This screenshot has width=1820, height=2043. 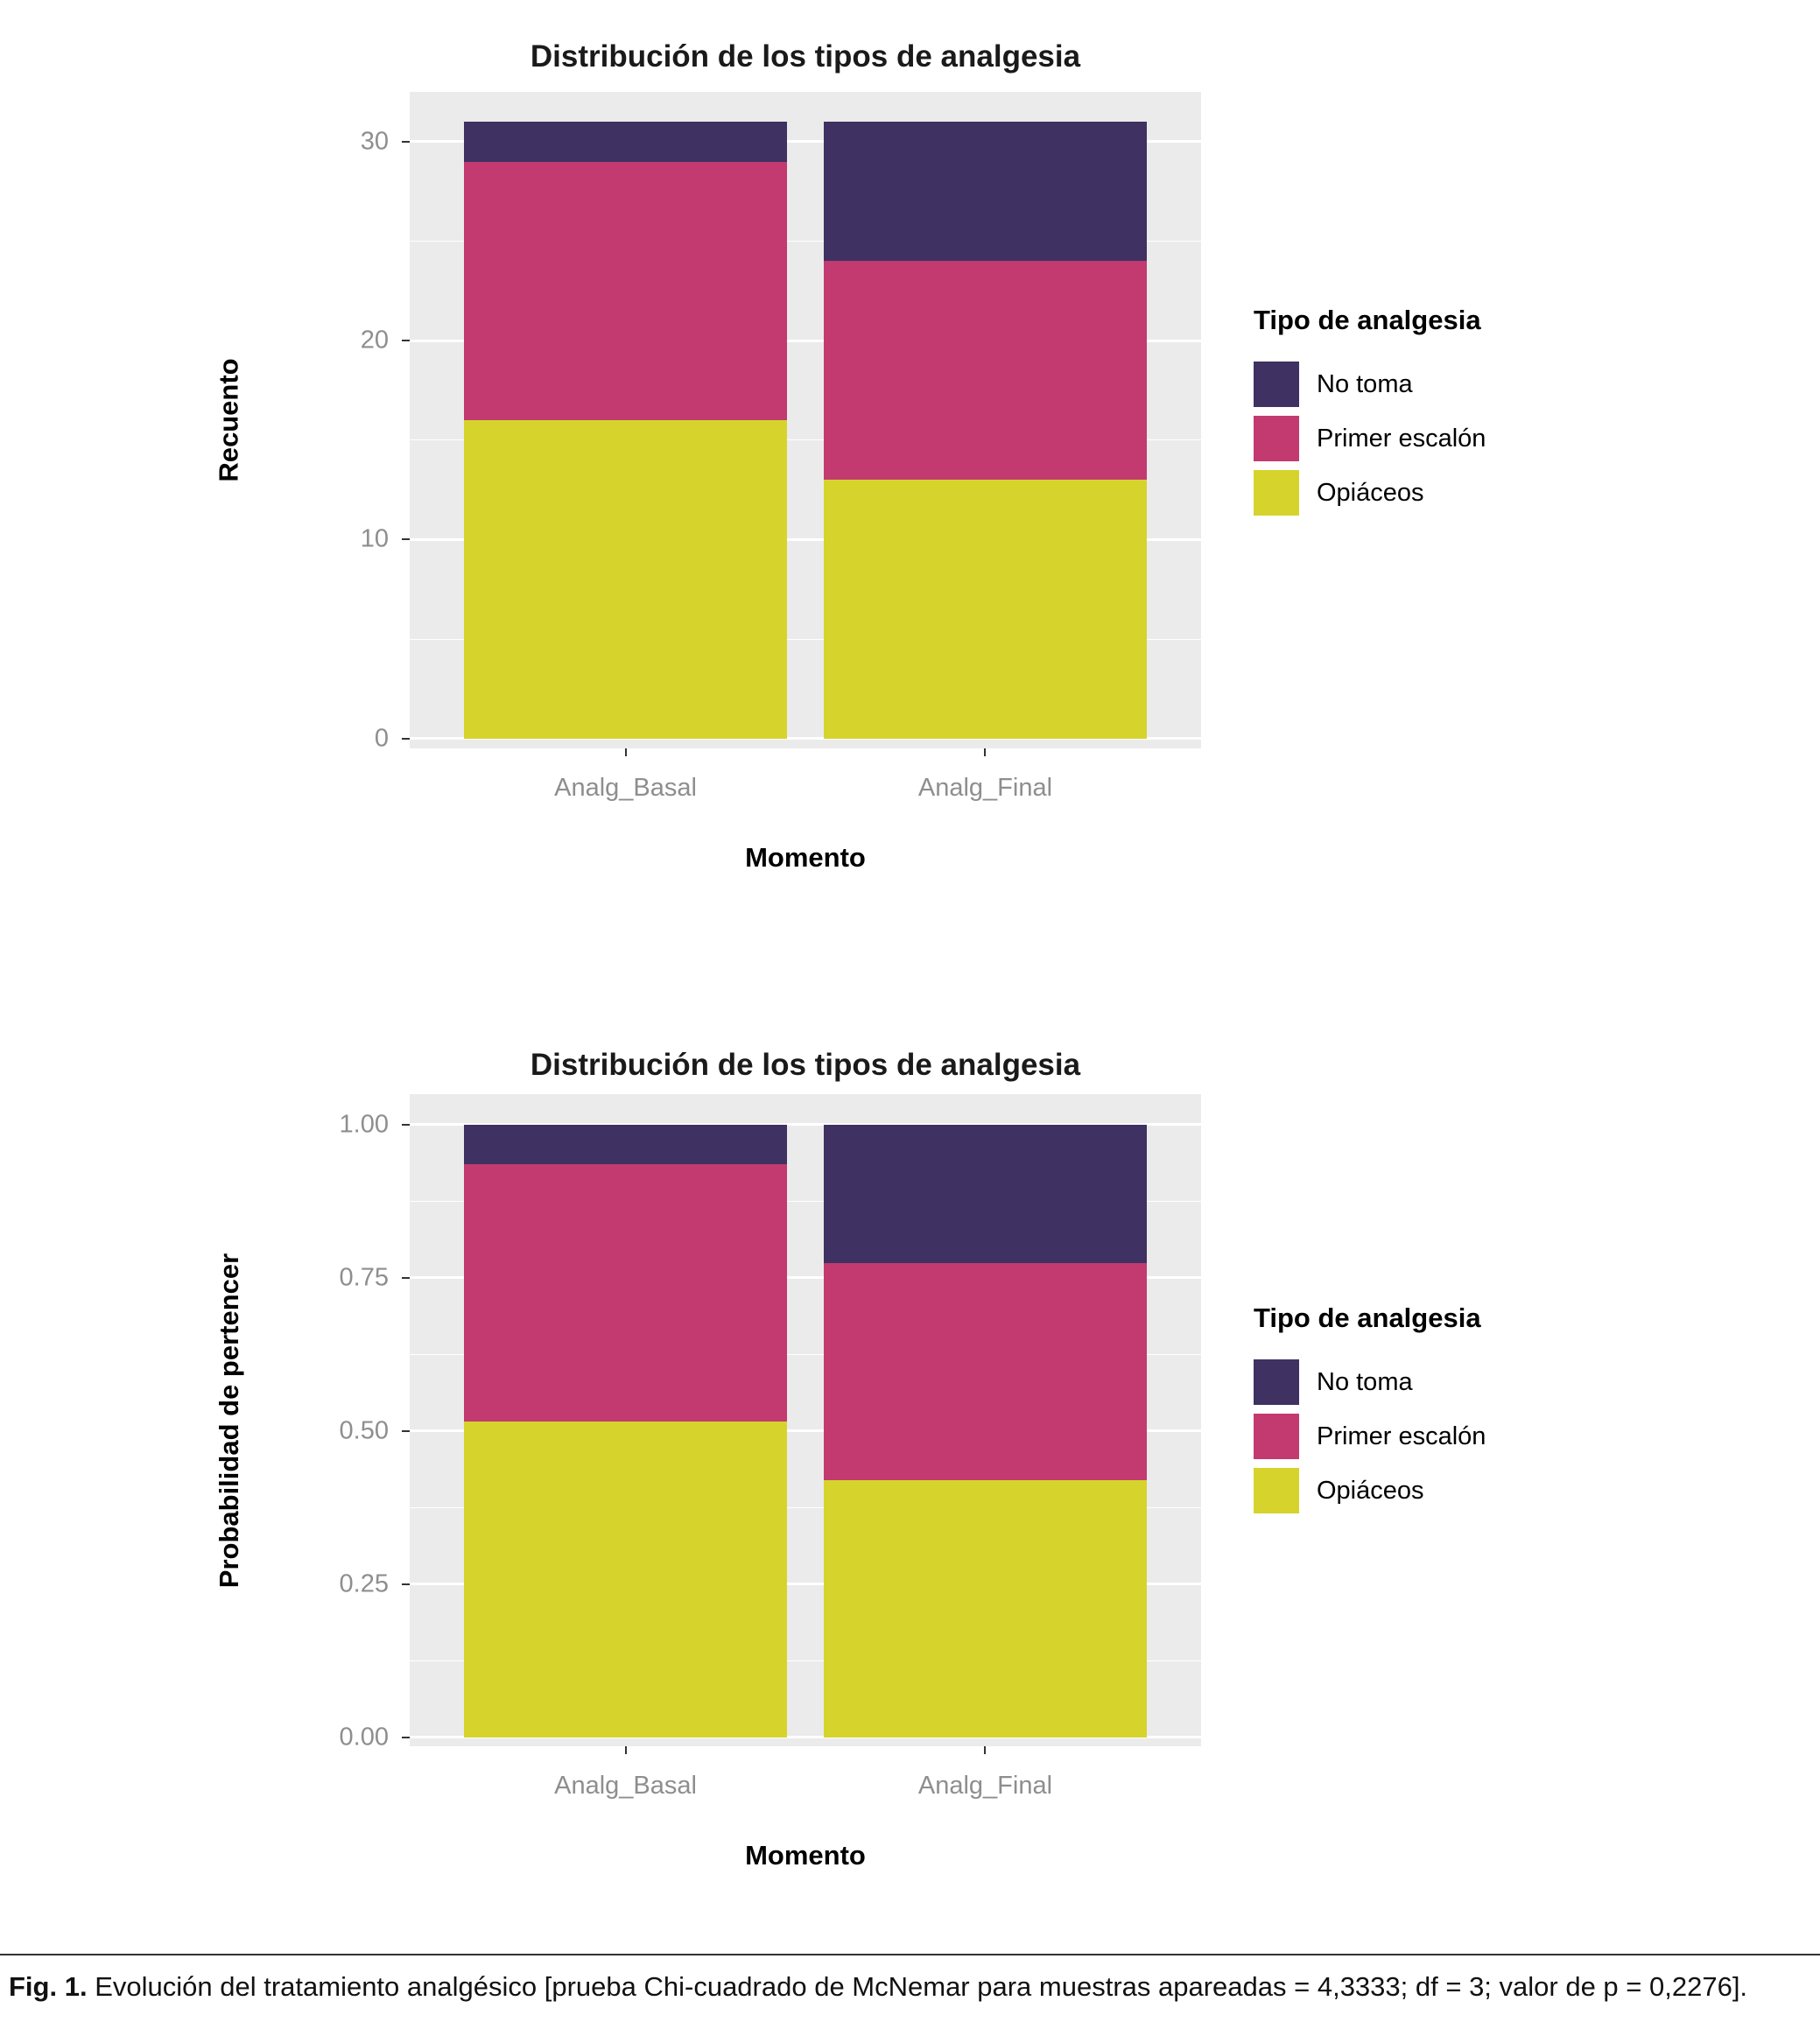 I want to click on y-tick-label: 10, so click(x=374, y=538).